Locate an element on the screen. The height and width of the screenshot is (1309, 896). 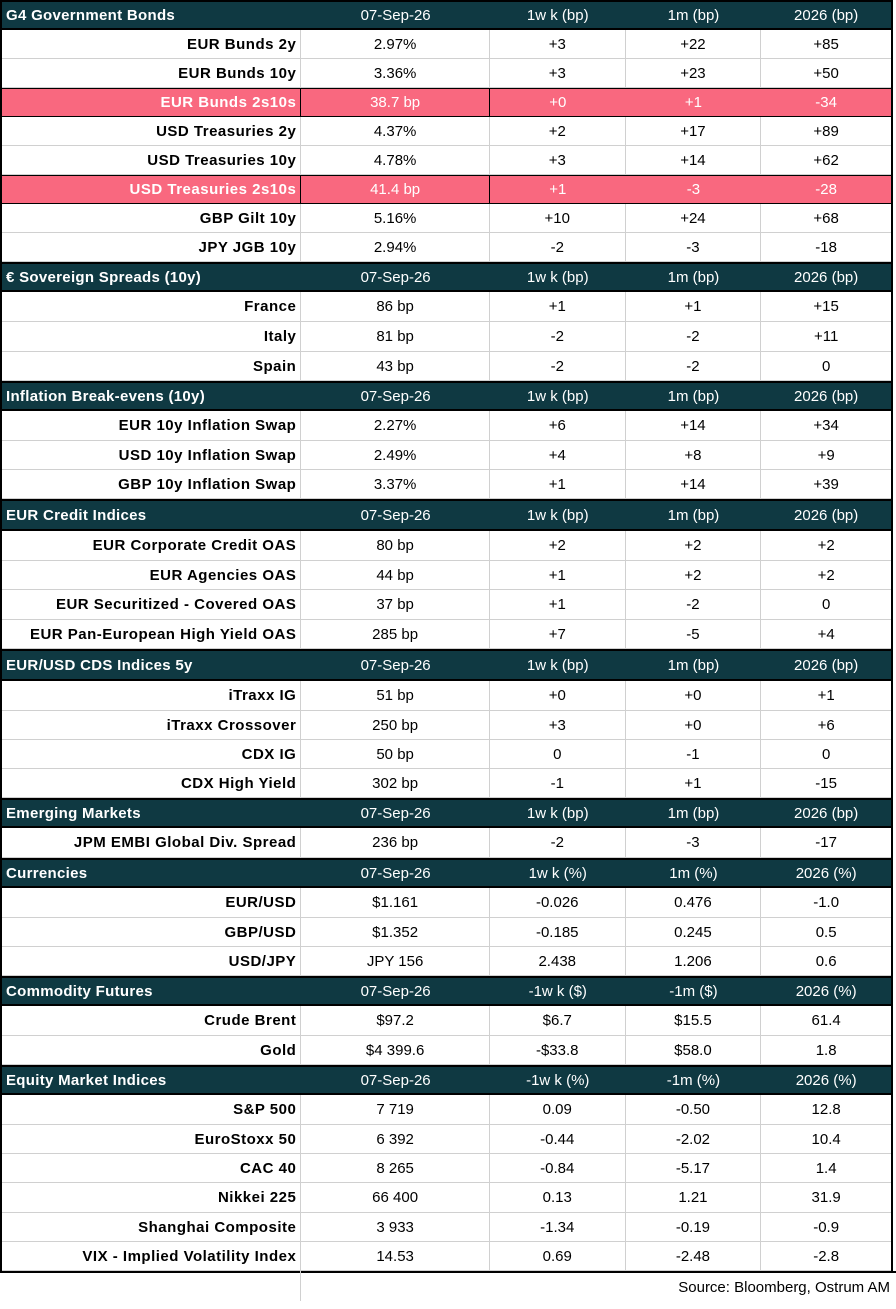
table-cell: +62 is located at coordinates (826, 160).